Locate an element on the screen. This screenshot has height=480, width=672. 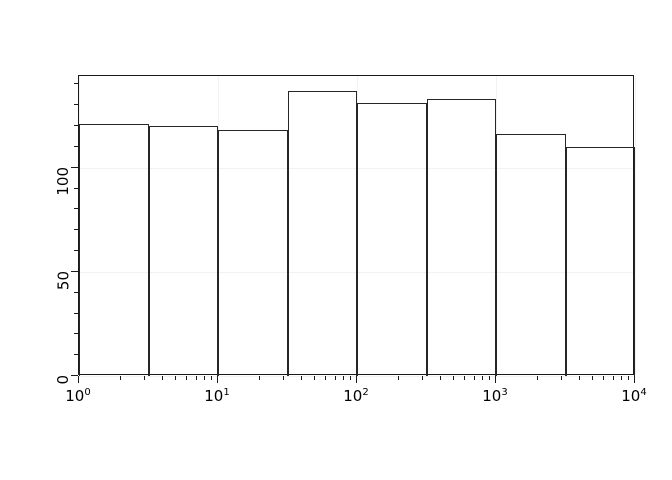
x-axis-tick-labels: 10⁰ 10¹ 10² 10³ 10⁴ is located at coordinates (355, 400).